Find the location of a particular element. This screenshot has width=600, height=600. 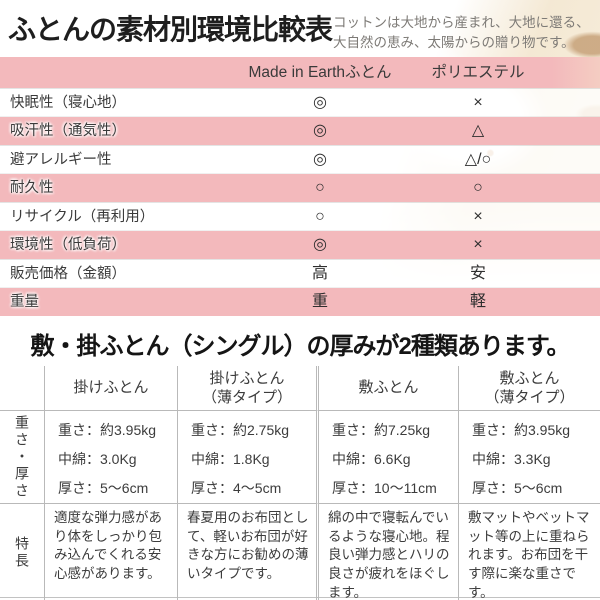

spec-cell-shiki-futon-thin: 重さ：約3.95kg 中綿：3.3Kg 厚さ：5～6cm is located at coordinates (529, 456).